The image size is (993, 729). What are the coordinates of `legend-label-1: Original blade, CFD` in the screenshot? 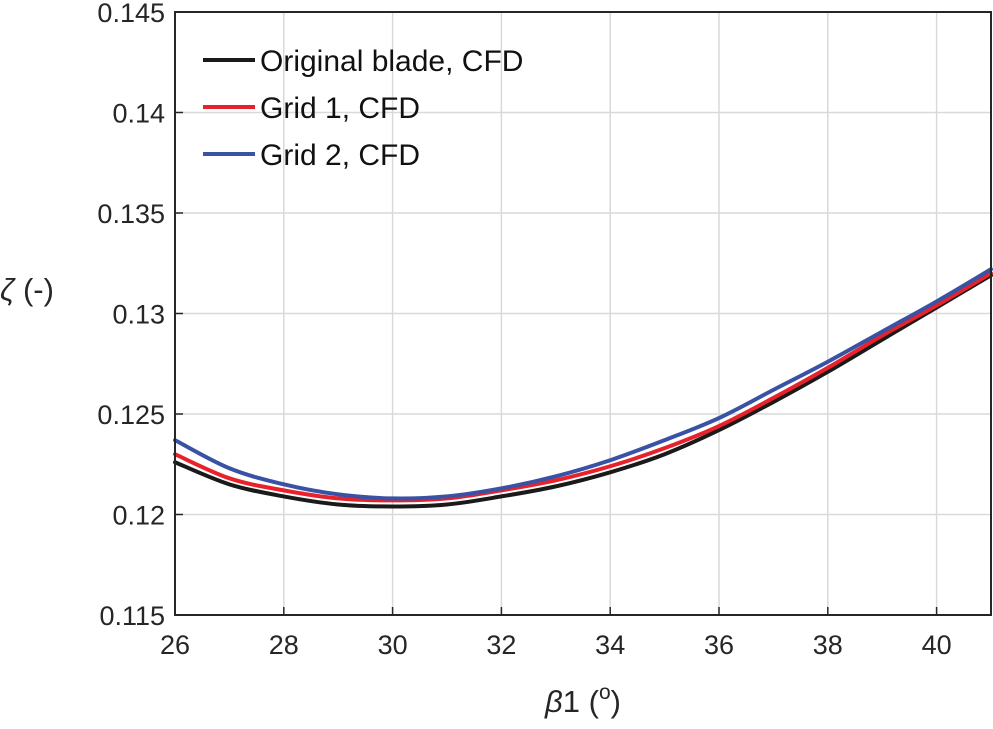 It's located at (391, 61).